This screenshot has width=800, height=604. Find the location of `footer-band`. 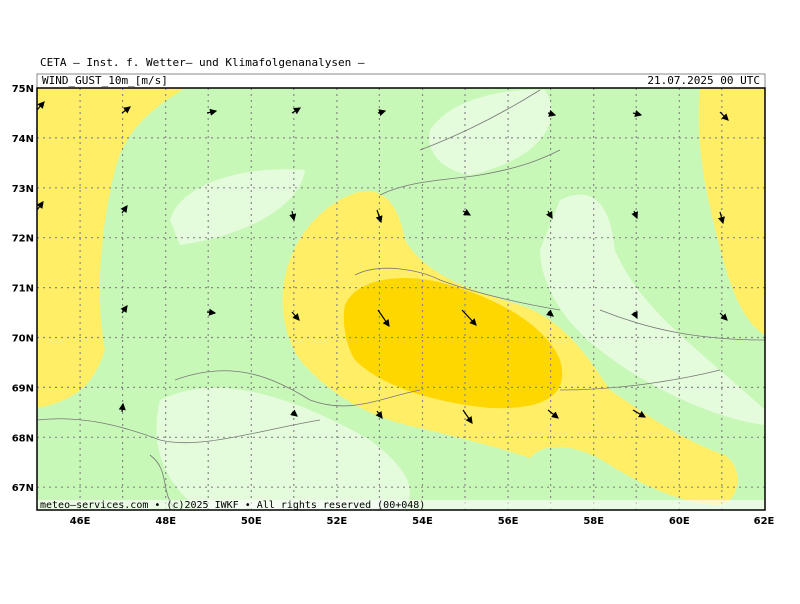

footer-band is located at coordinates (401, 505).